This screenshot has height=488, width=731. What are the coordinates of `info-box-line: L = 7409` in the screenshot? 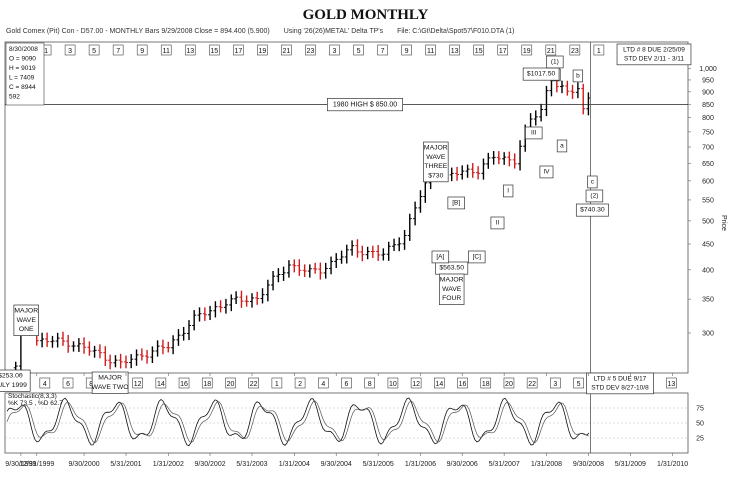 It's located at (22, 78).